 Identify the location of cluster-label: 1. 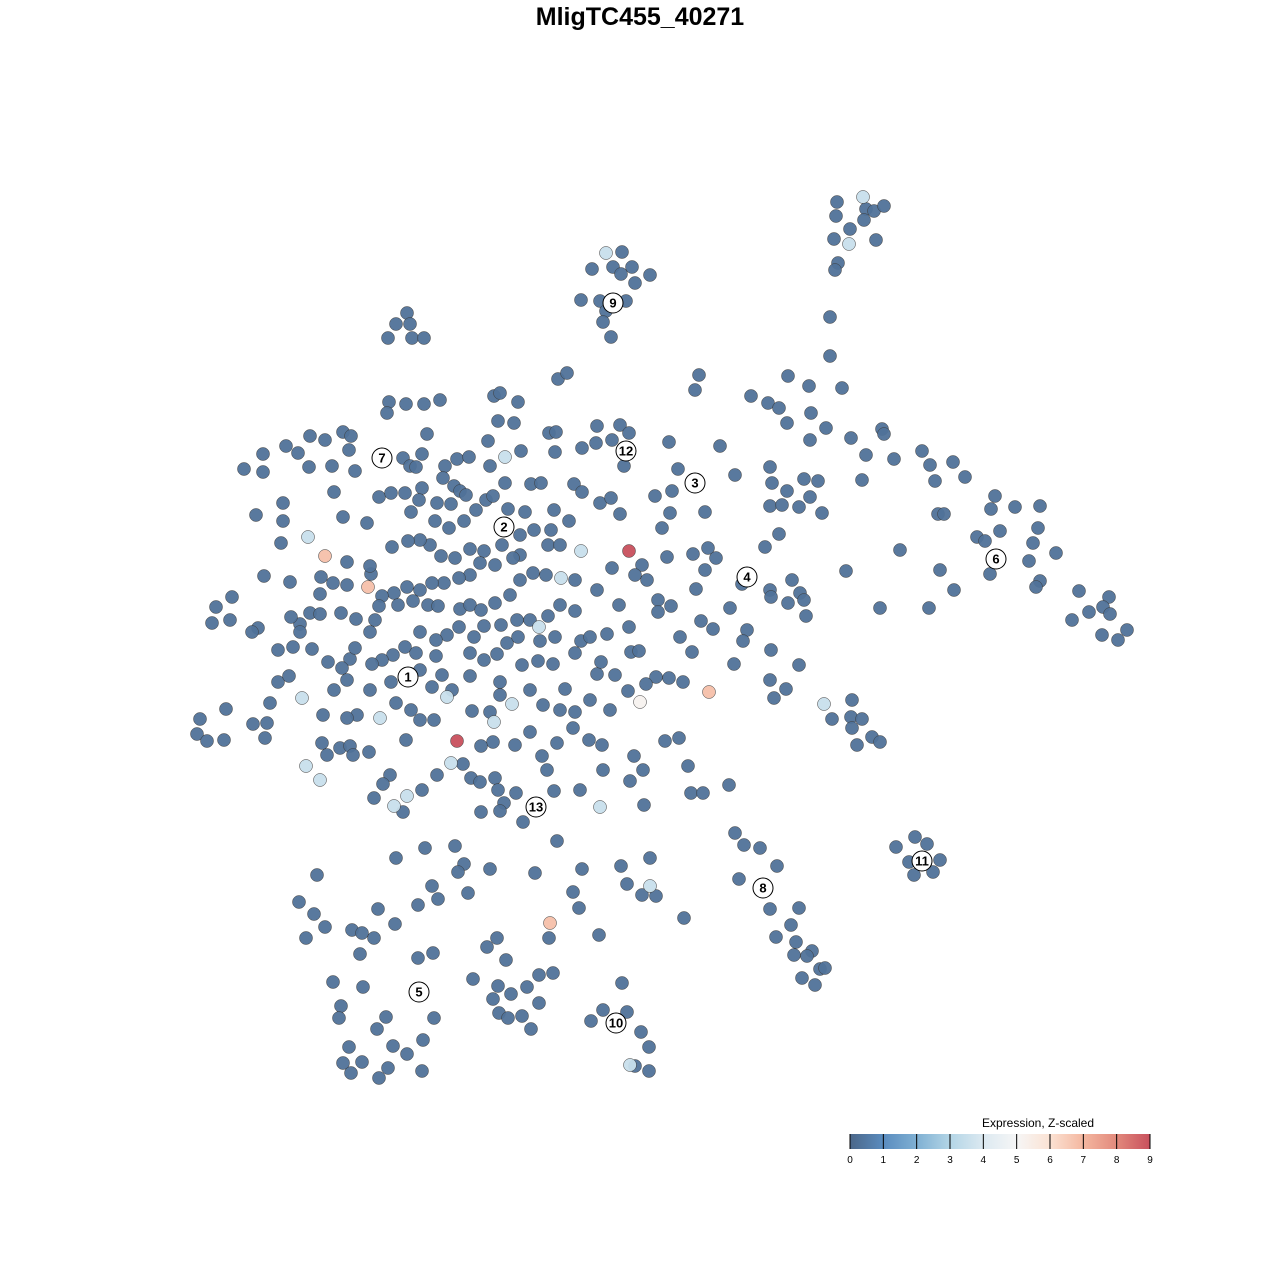
(408, 677).